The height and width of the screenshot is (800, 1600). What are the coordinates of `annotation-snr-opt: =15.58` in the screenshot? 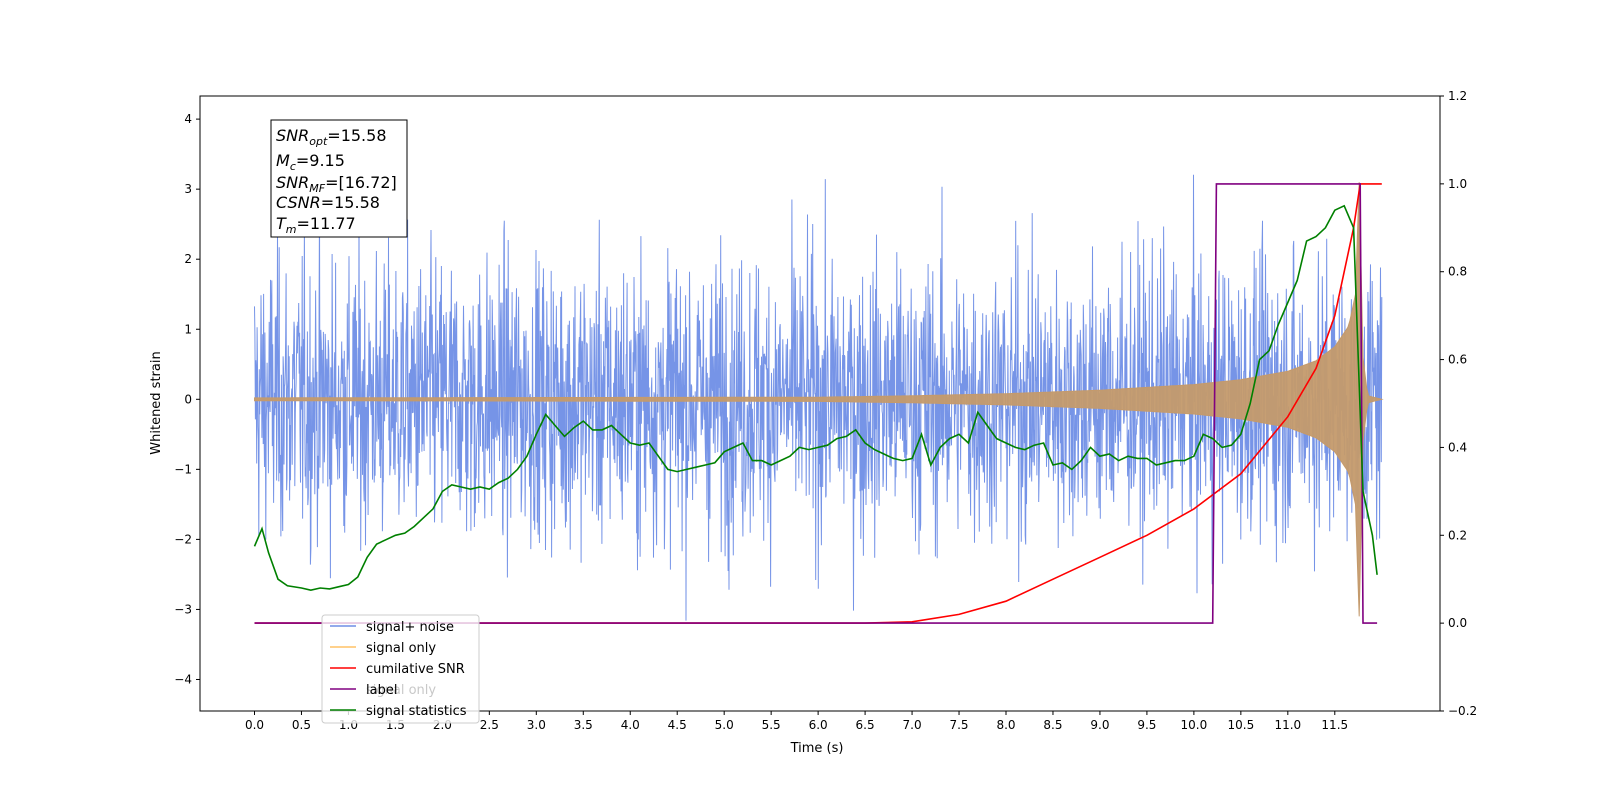 It's located at (356, 135).